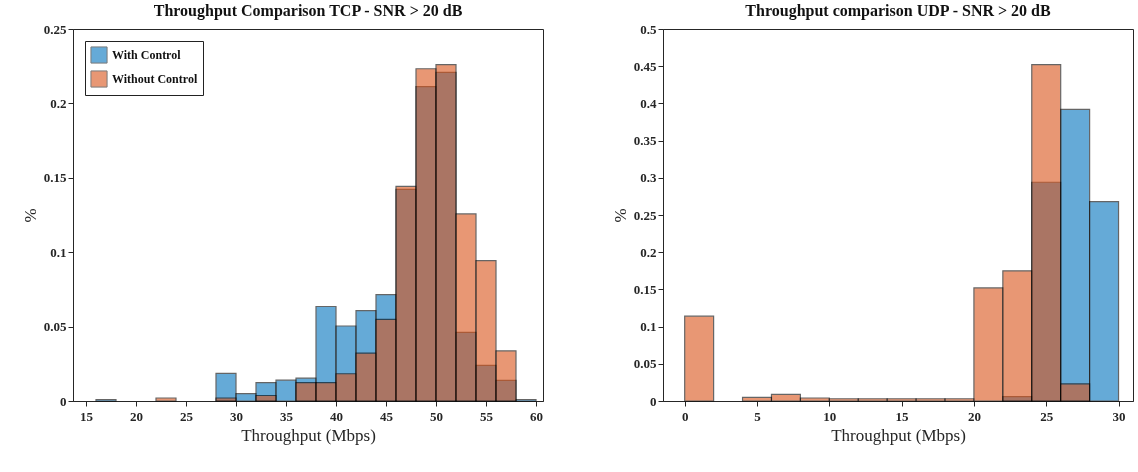 The height and width of the screenshot is (472, 1138). I want to click on x-tick-label: 60, so click(536, 416).